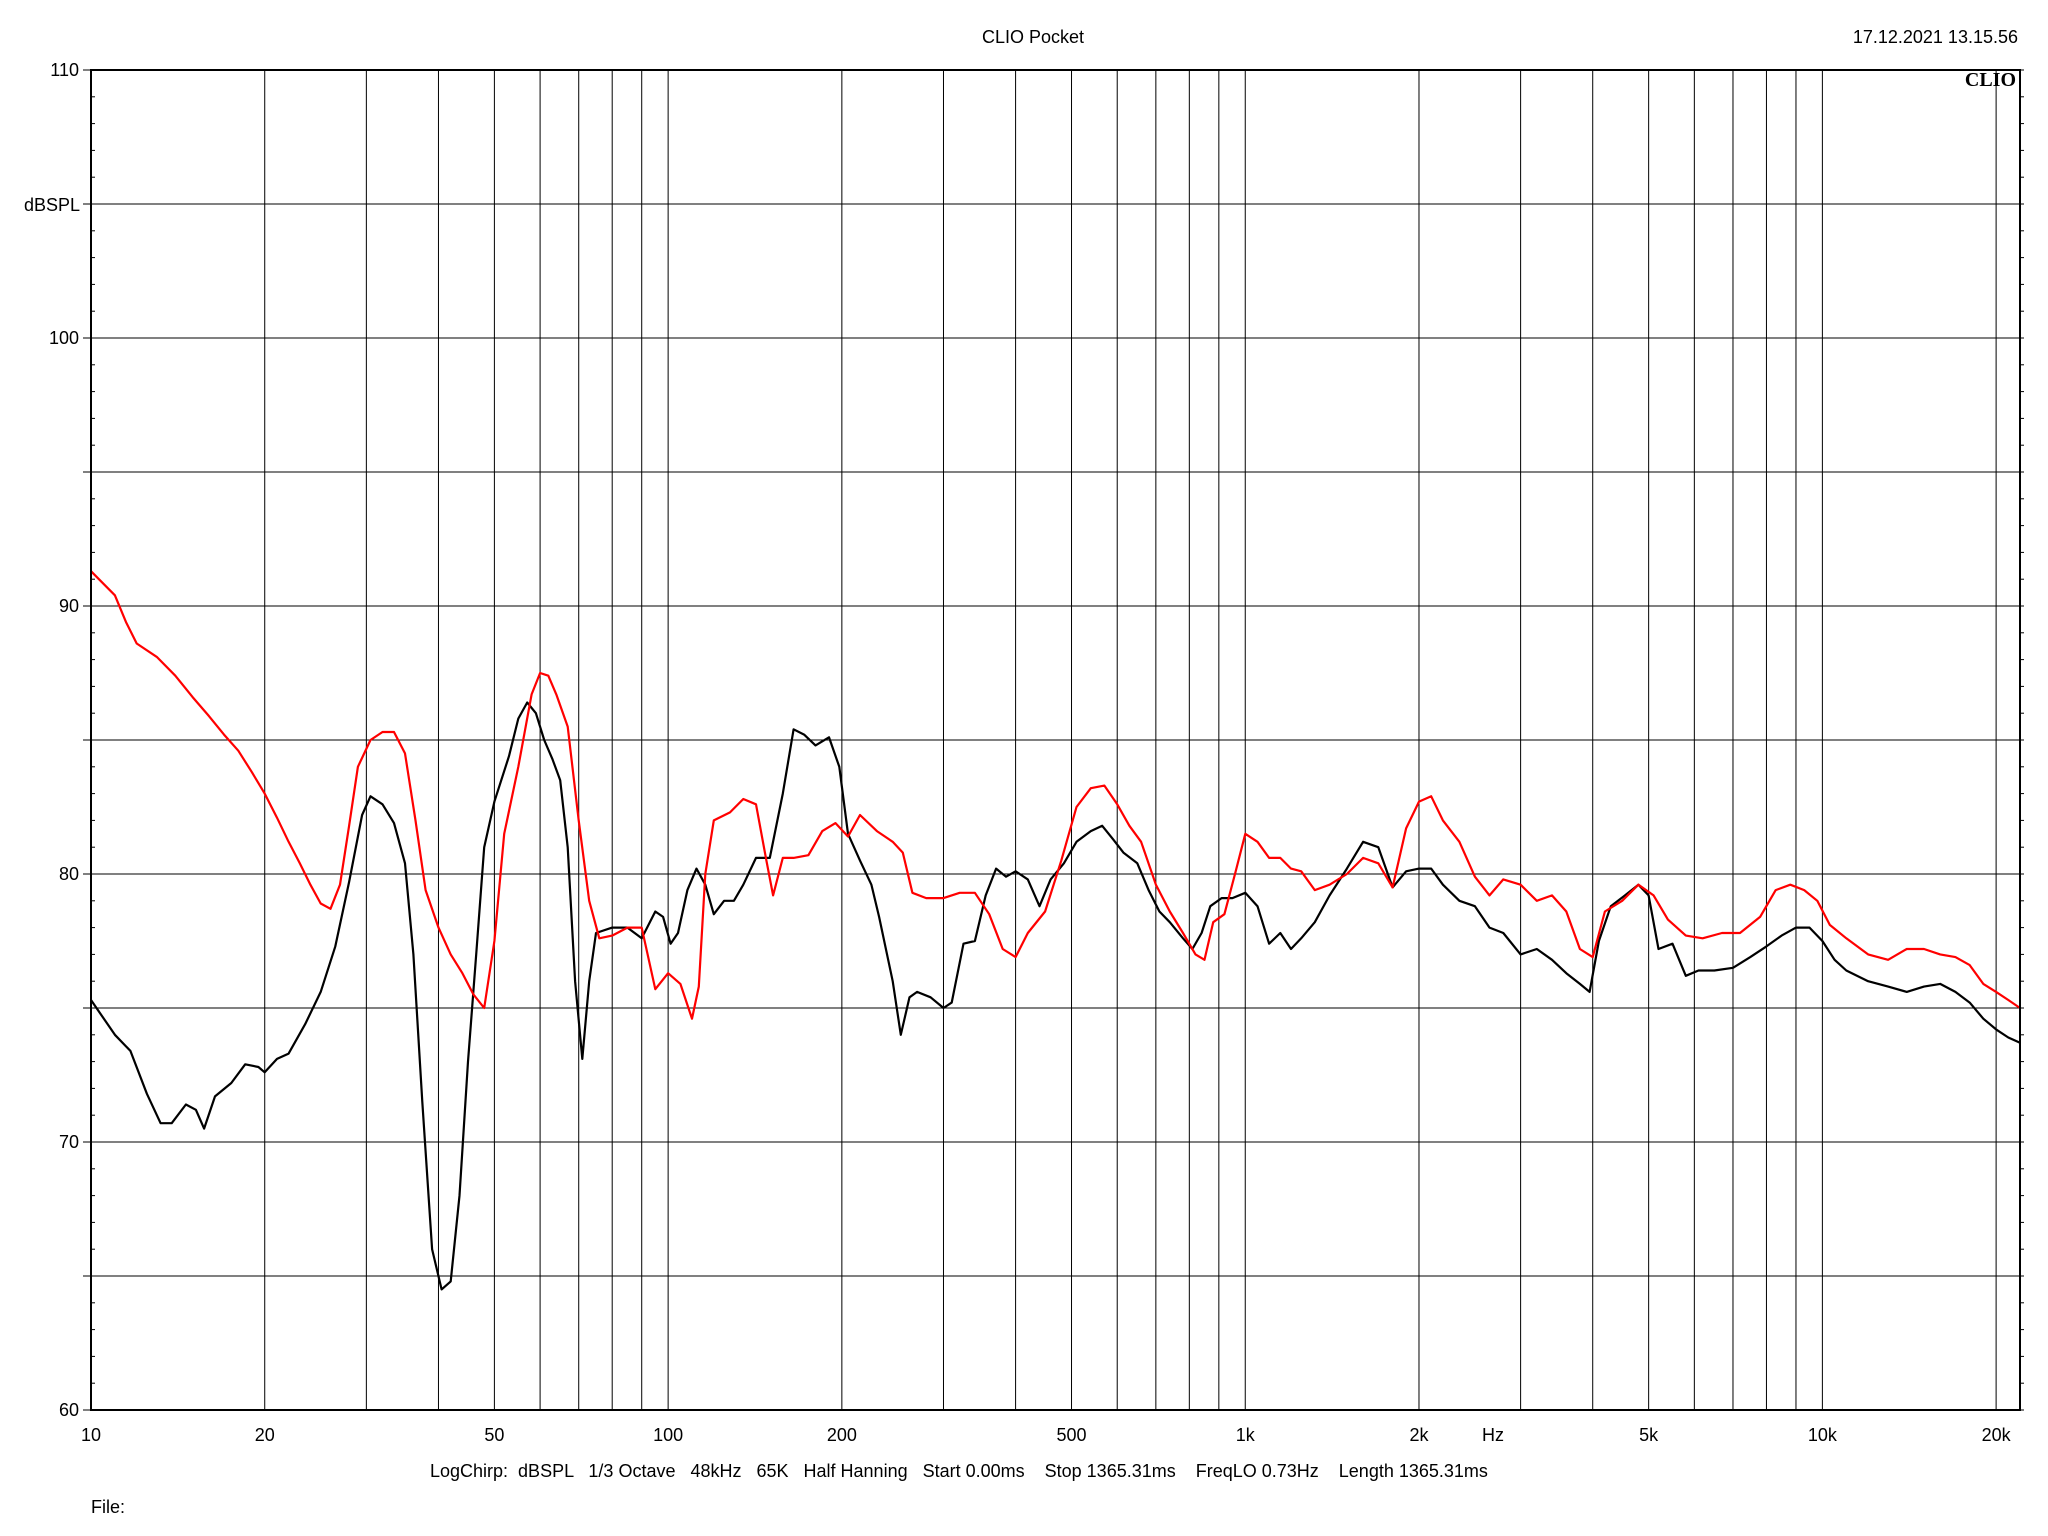 This screenshot has width=2048, height=1536. Describe the element at coordinates (91, 1435) in the screenshot. I see `x-tick-label: 10` at that location.